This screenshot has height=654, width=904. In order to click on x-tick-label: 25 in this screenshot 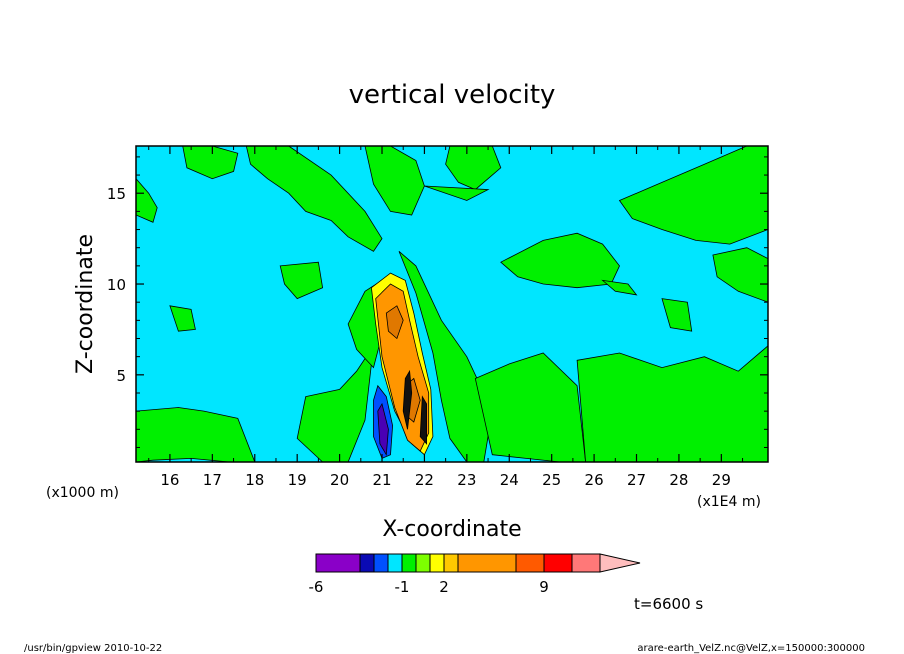, I will do `click(551, 480)`.